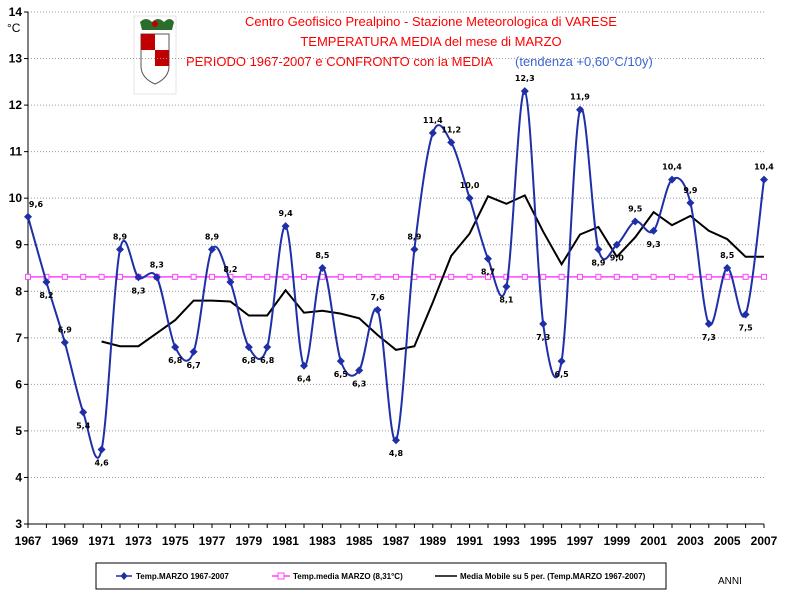 This screenshot has height=600, width=790. Describe the element at coordinates (340, 276) in the screenshot. I see `mean-marker-1984` at that location.